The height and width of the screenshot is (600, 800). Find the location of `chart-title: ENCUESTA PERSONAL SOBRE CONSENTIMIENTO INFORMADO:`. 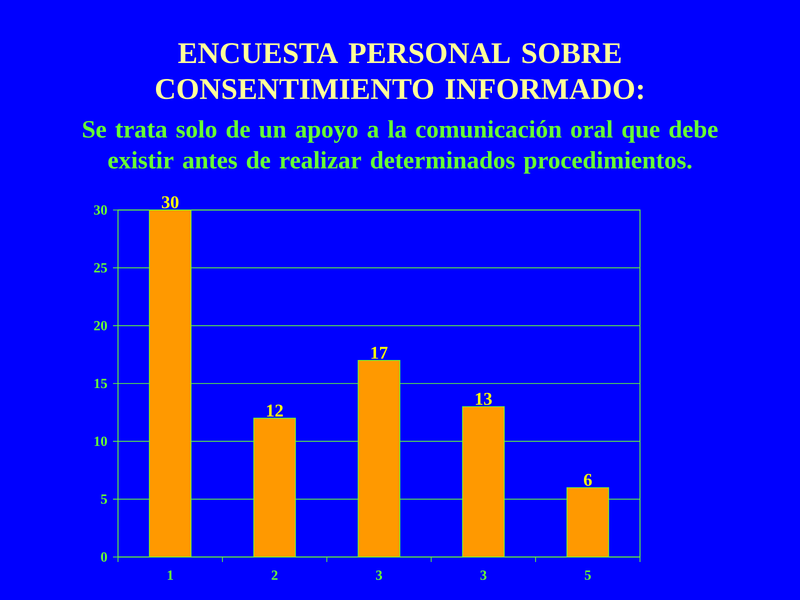

chart-title: ENCUESTA PERSONAL SOBRE CONSENTIMIENTO INFORMADO: is located at coordinates (399, 71).